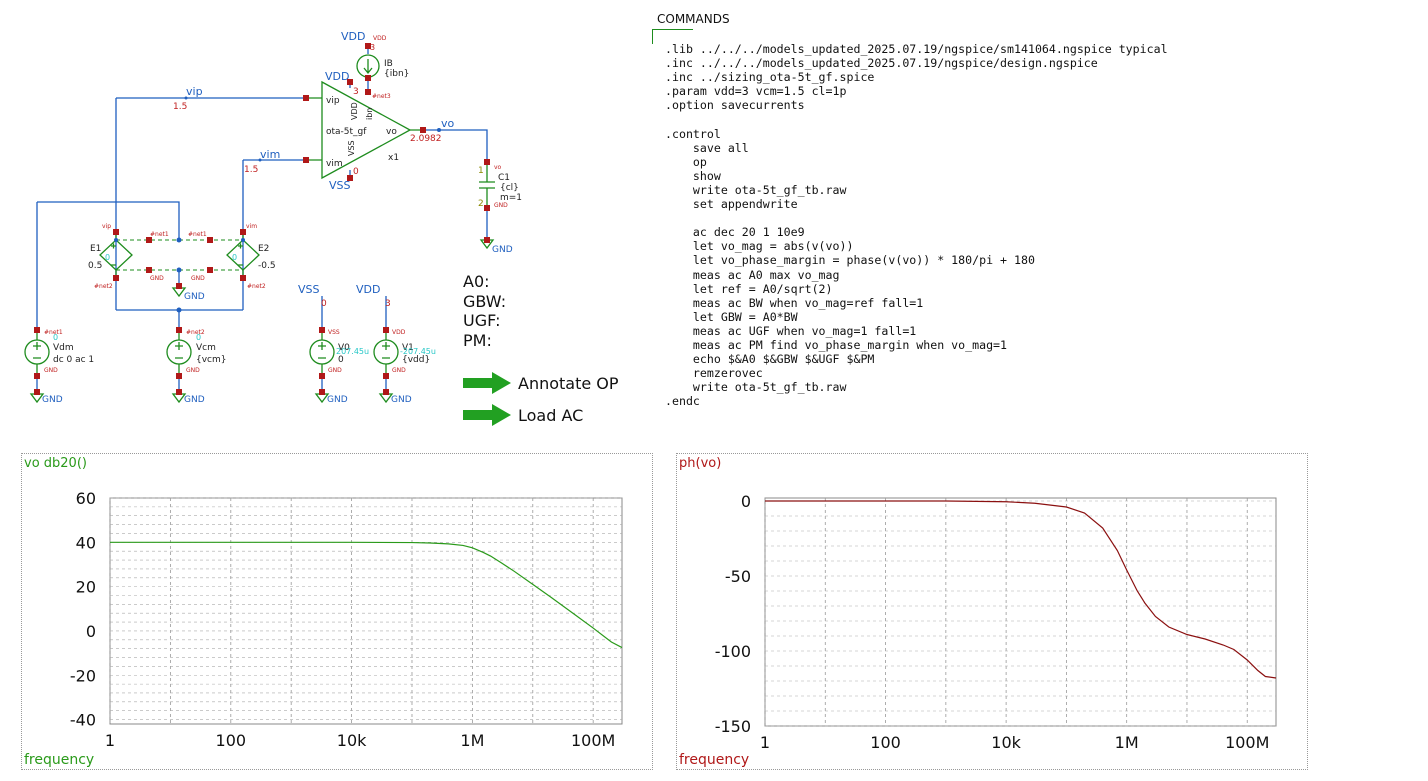 The width and height of the screenshot is (1428, 781). I want to click on vdm-net: #net1, so click(53, 332).